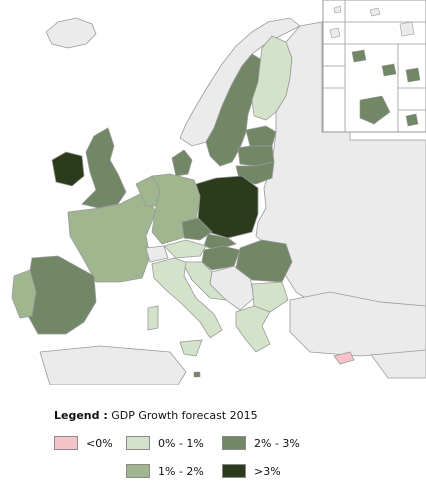  I want to click on region-spain, so click(61, 295).